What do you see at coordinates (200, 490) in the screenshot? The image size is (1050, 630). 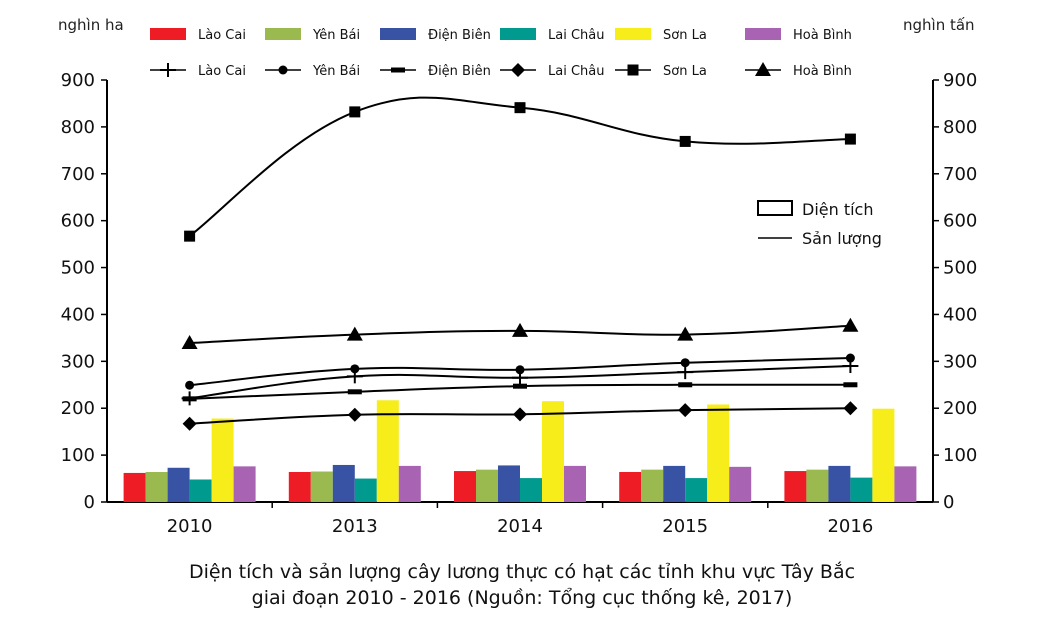 I see `bar-lai-chau-2010` at bounding box center [200, 490].